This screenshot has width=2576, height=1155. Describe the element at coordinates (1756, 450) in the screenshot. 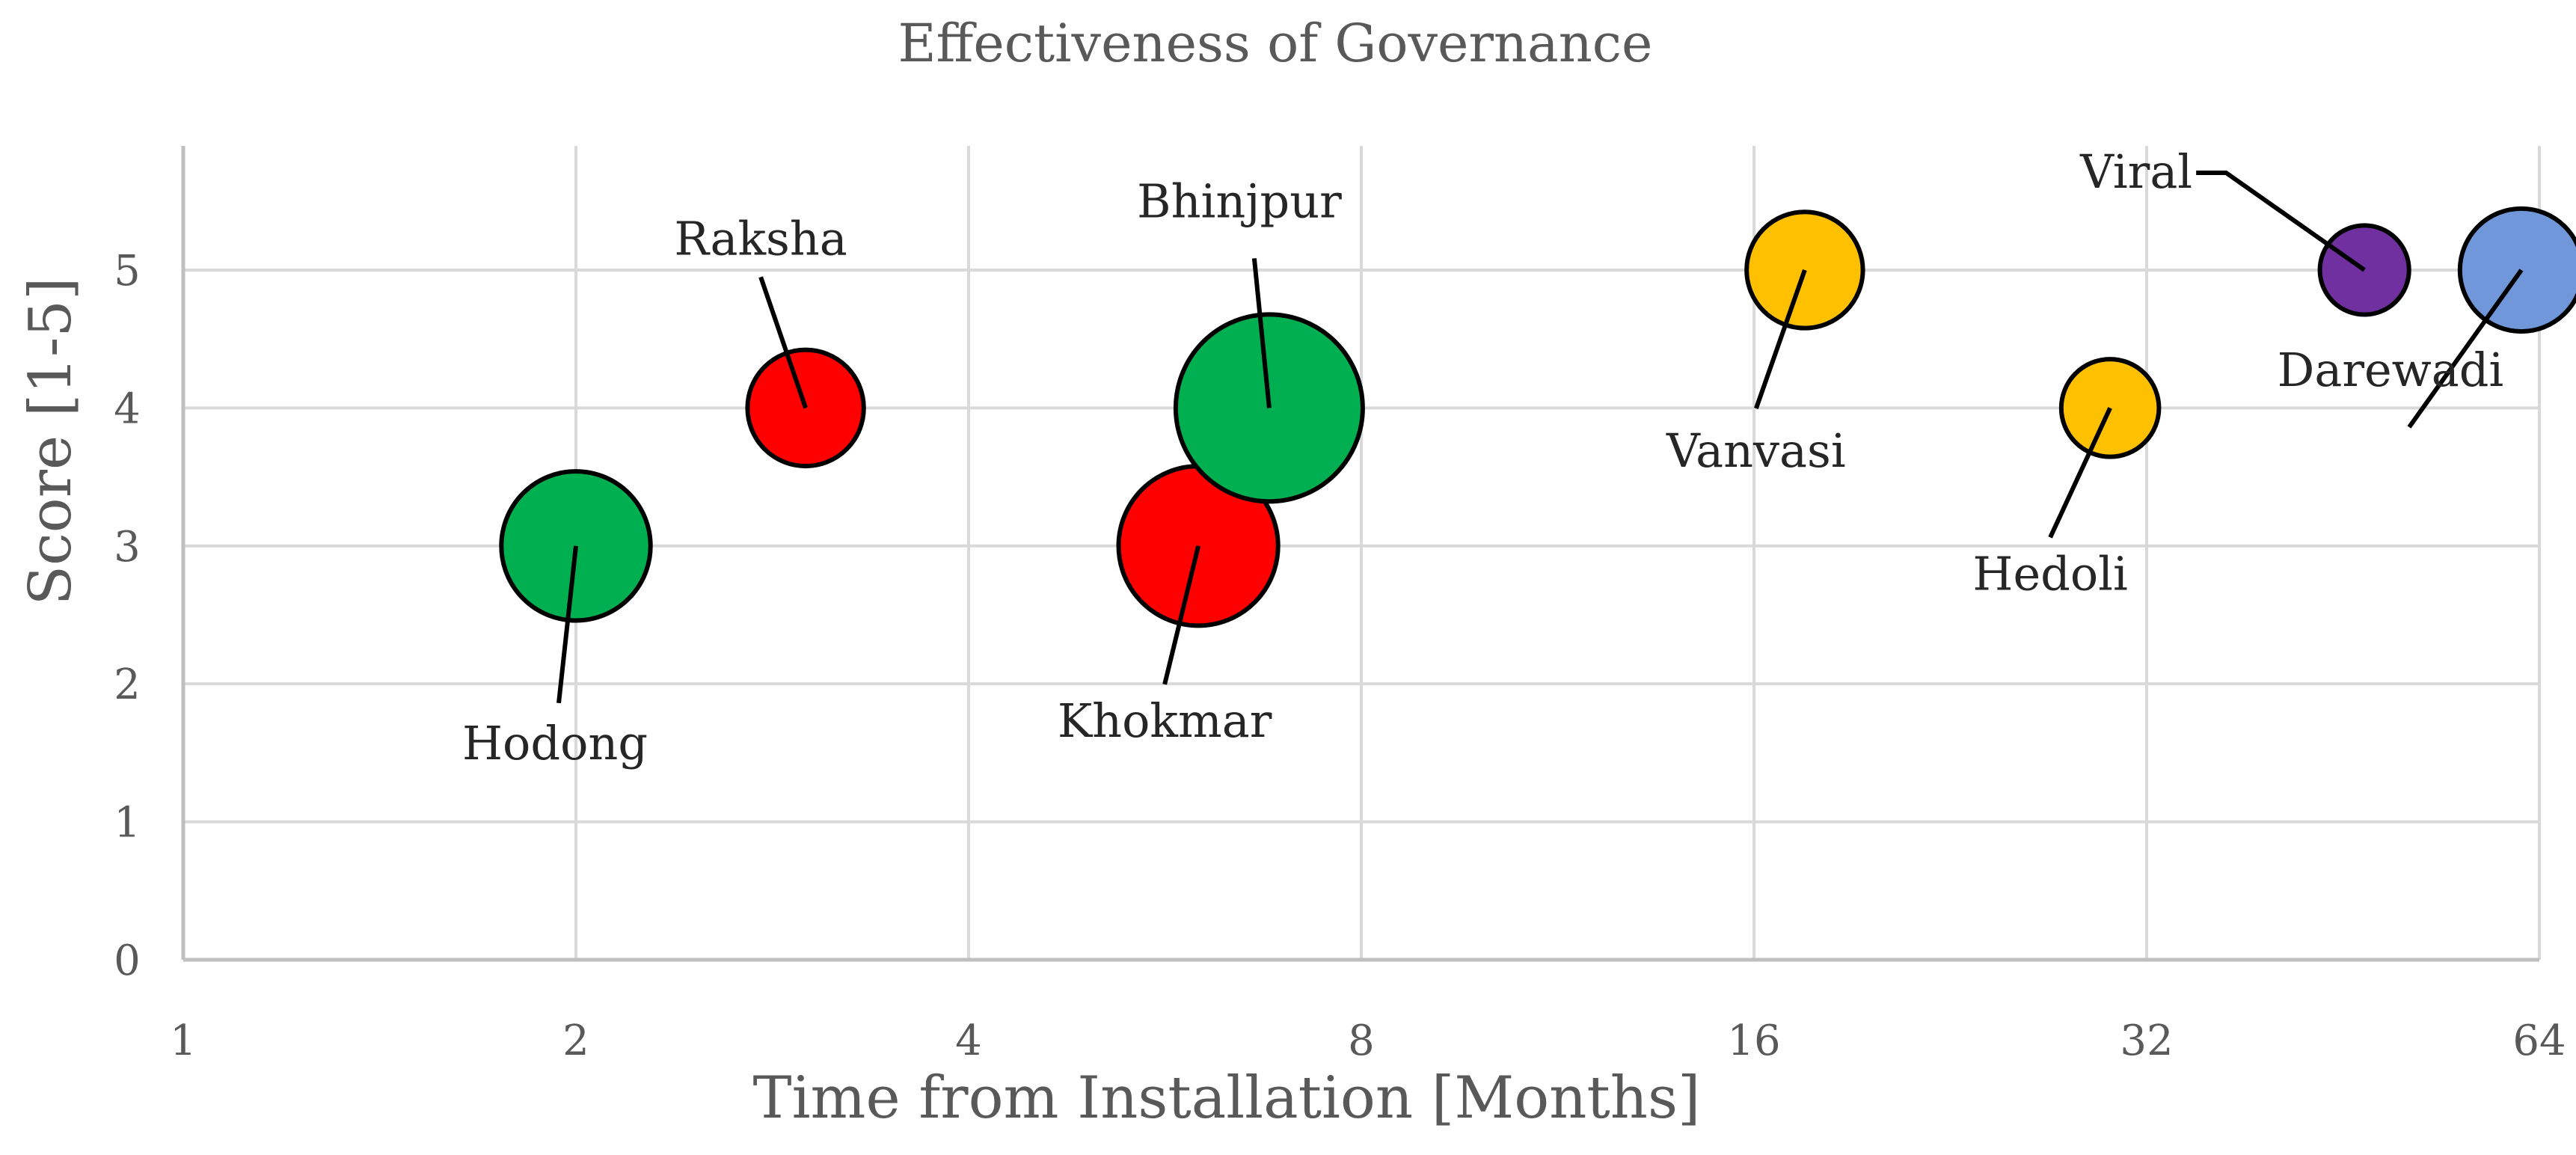

I see `data-label-vanvasi: Vanvasi` at that location.